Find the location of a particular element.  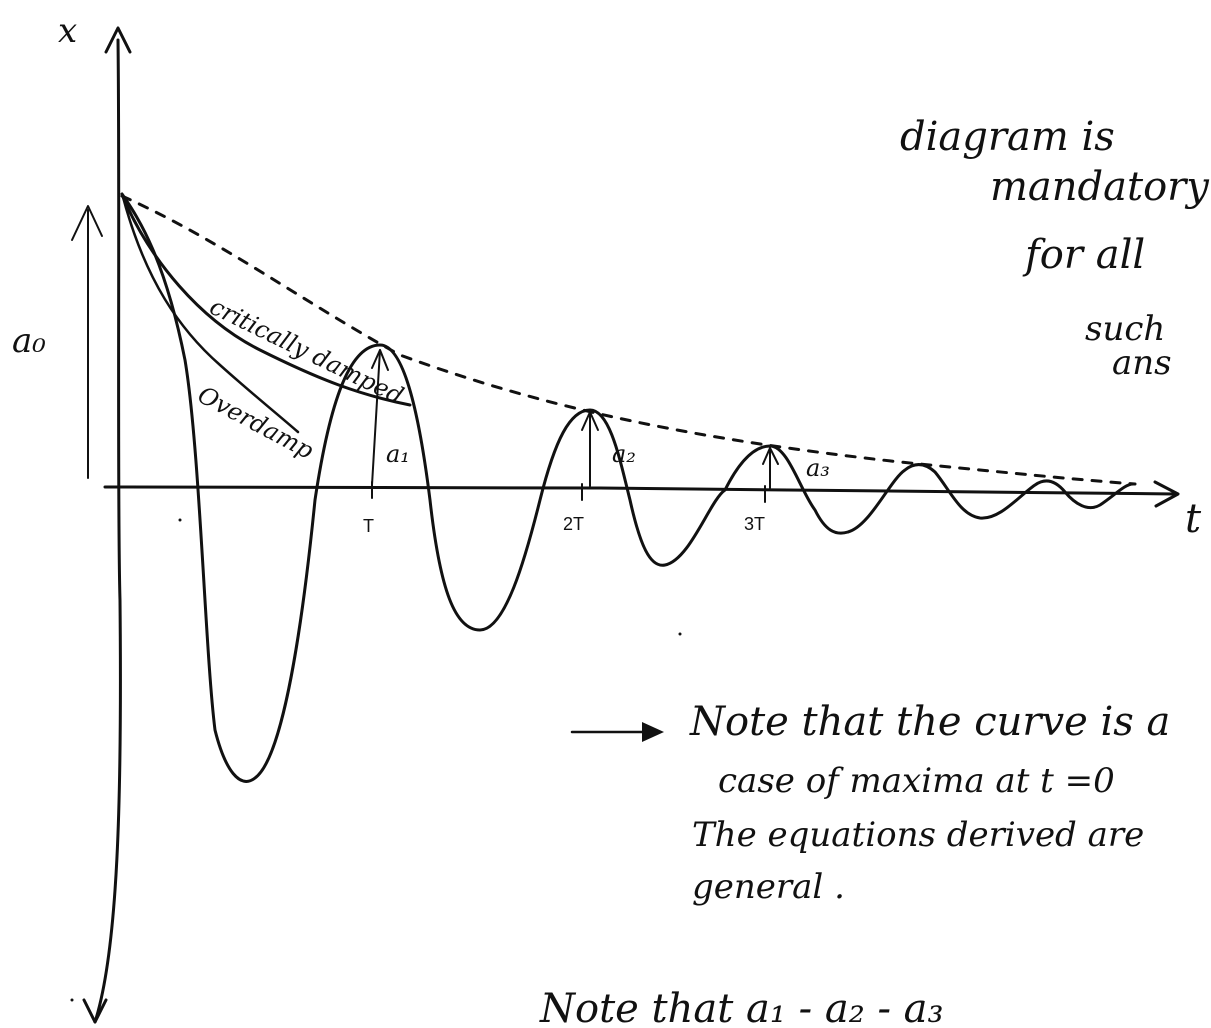

amplitude-a1-label: a₁ is located at coordinates (398, 454).